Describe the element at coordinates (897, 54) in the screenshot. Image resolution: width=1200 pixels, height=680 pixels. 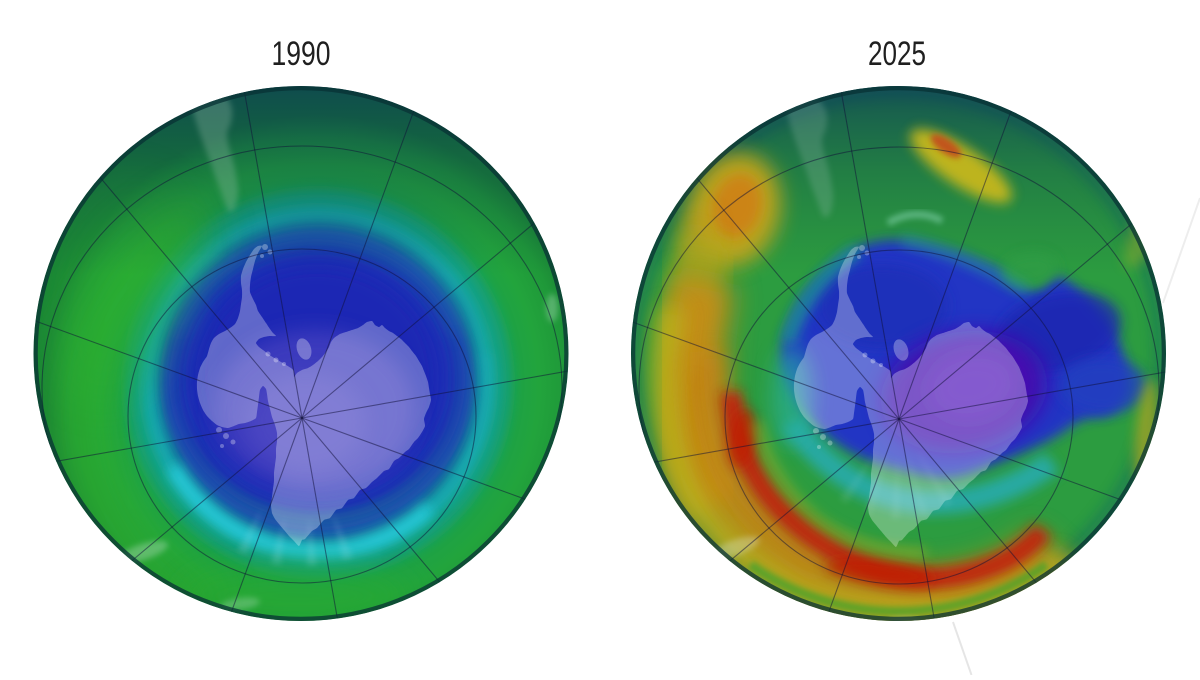
I see `svg-text: 2025` at that location.